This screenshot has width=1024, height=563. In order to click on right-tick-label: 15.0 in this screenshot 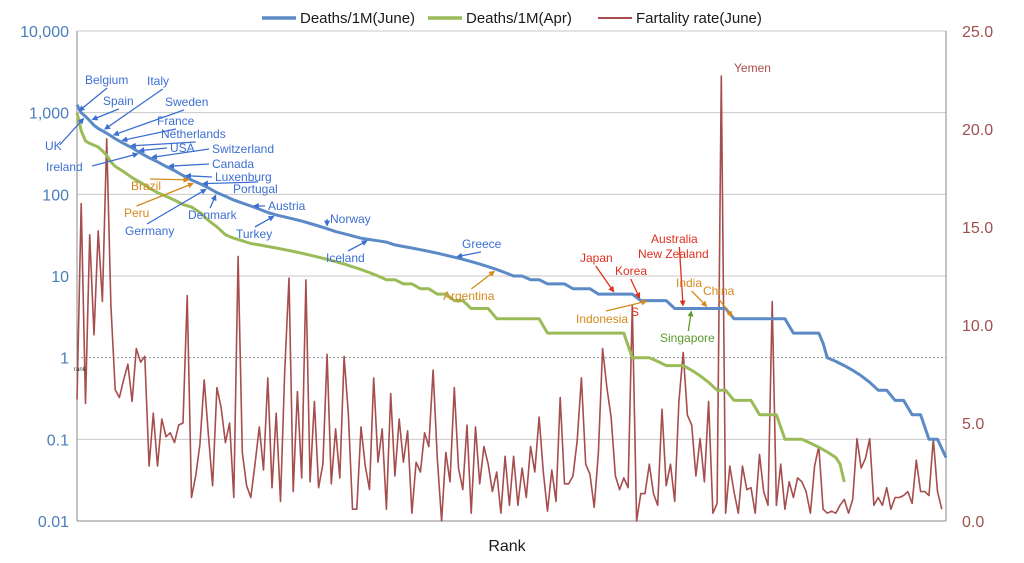, I will do `click(977, 228)`.